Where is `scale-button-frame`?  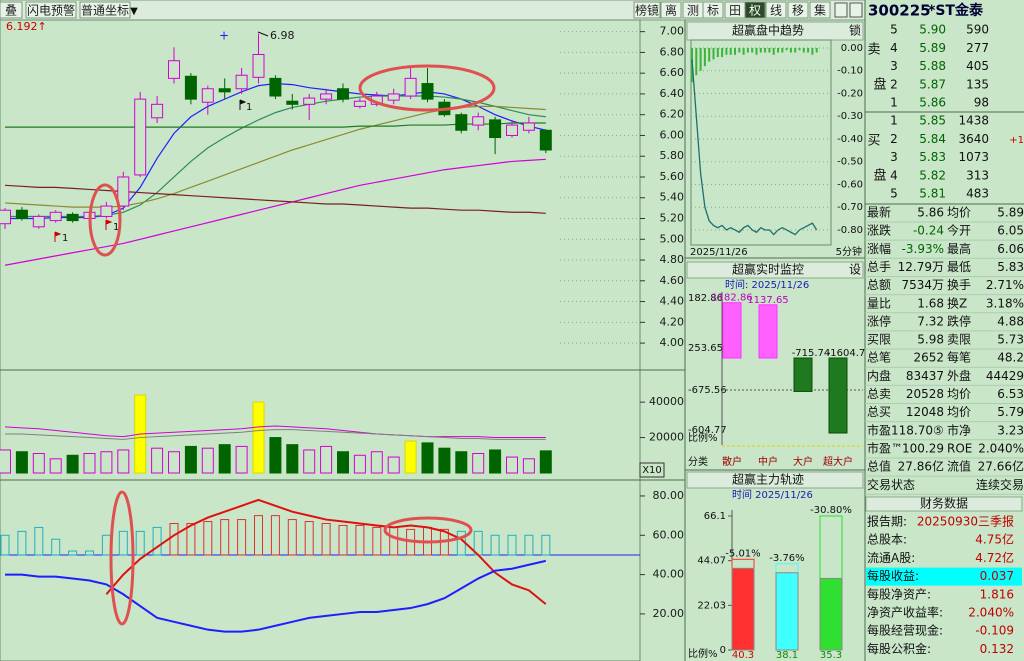
scale-button-frame is located at coordinates (652, 470).